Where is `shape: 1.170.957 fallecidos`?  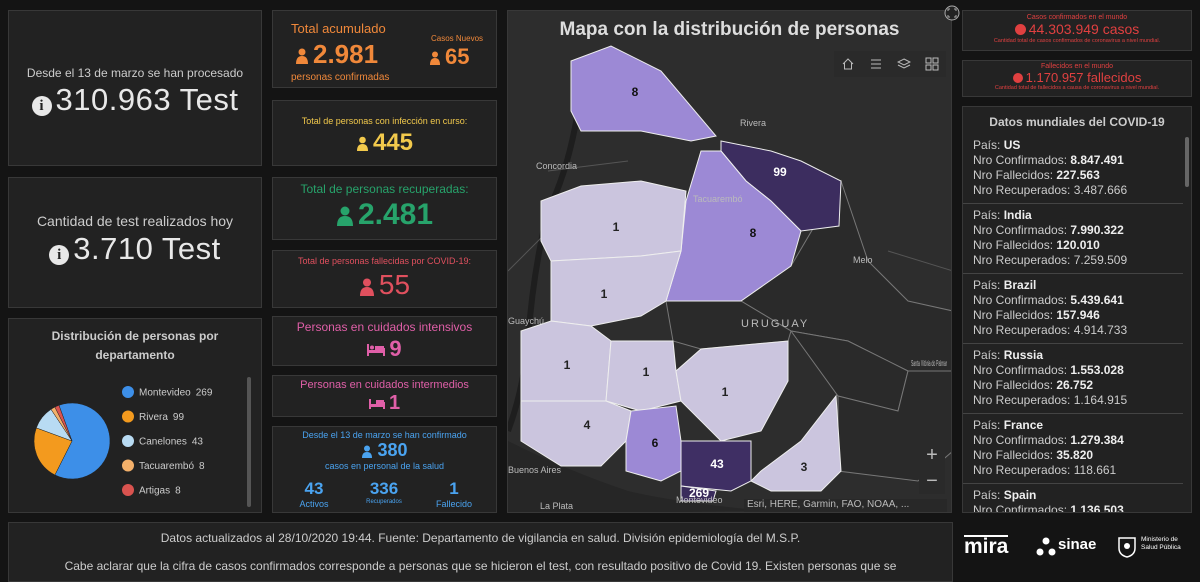
shape: 1.170.957 fallecidos is located at coordinates (1077, 77).